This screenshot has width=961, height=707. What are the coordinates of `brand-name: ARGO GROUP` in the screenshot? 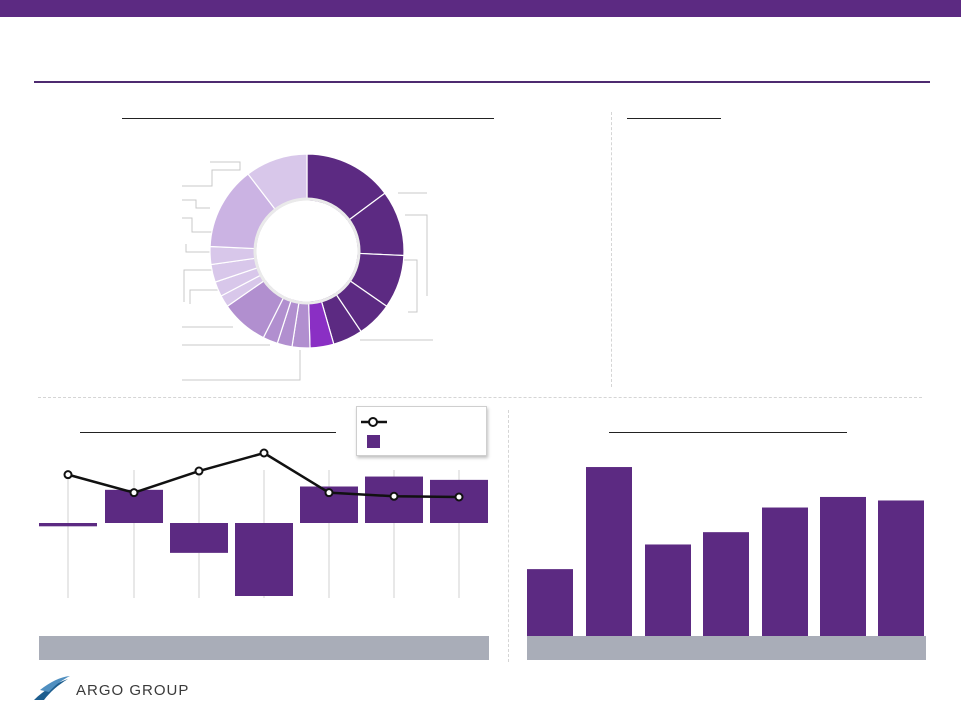 It's located at (133, 690).